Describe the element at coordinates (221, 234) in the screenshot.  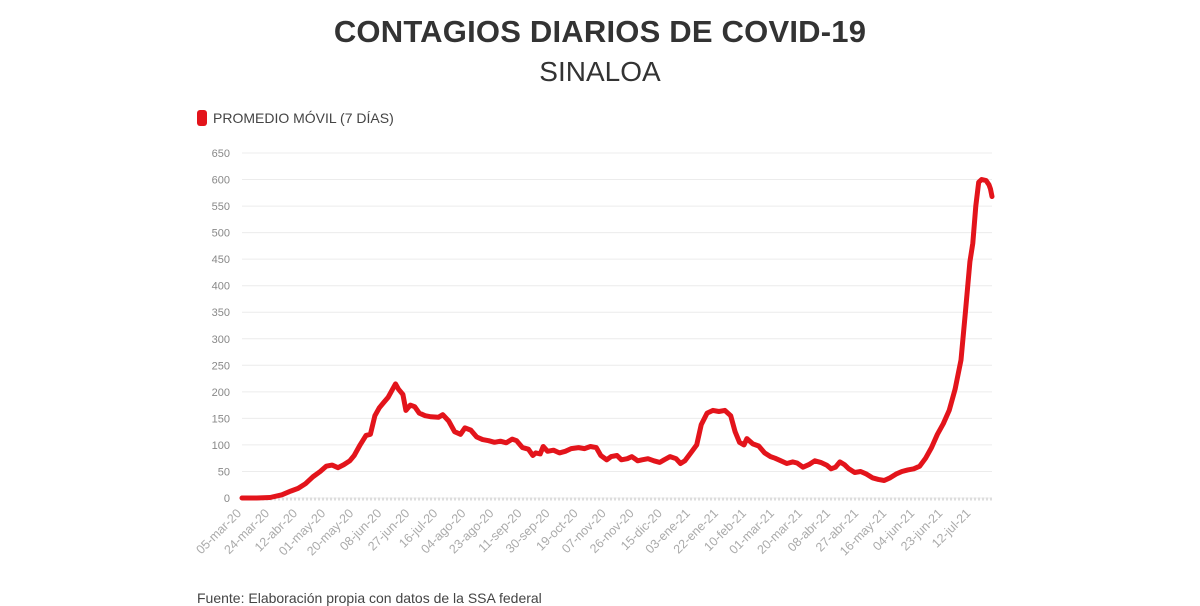
I see `y-tick-label: 500` at that location.